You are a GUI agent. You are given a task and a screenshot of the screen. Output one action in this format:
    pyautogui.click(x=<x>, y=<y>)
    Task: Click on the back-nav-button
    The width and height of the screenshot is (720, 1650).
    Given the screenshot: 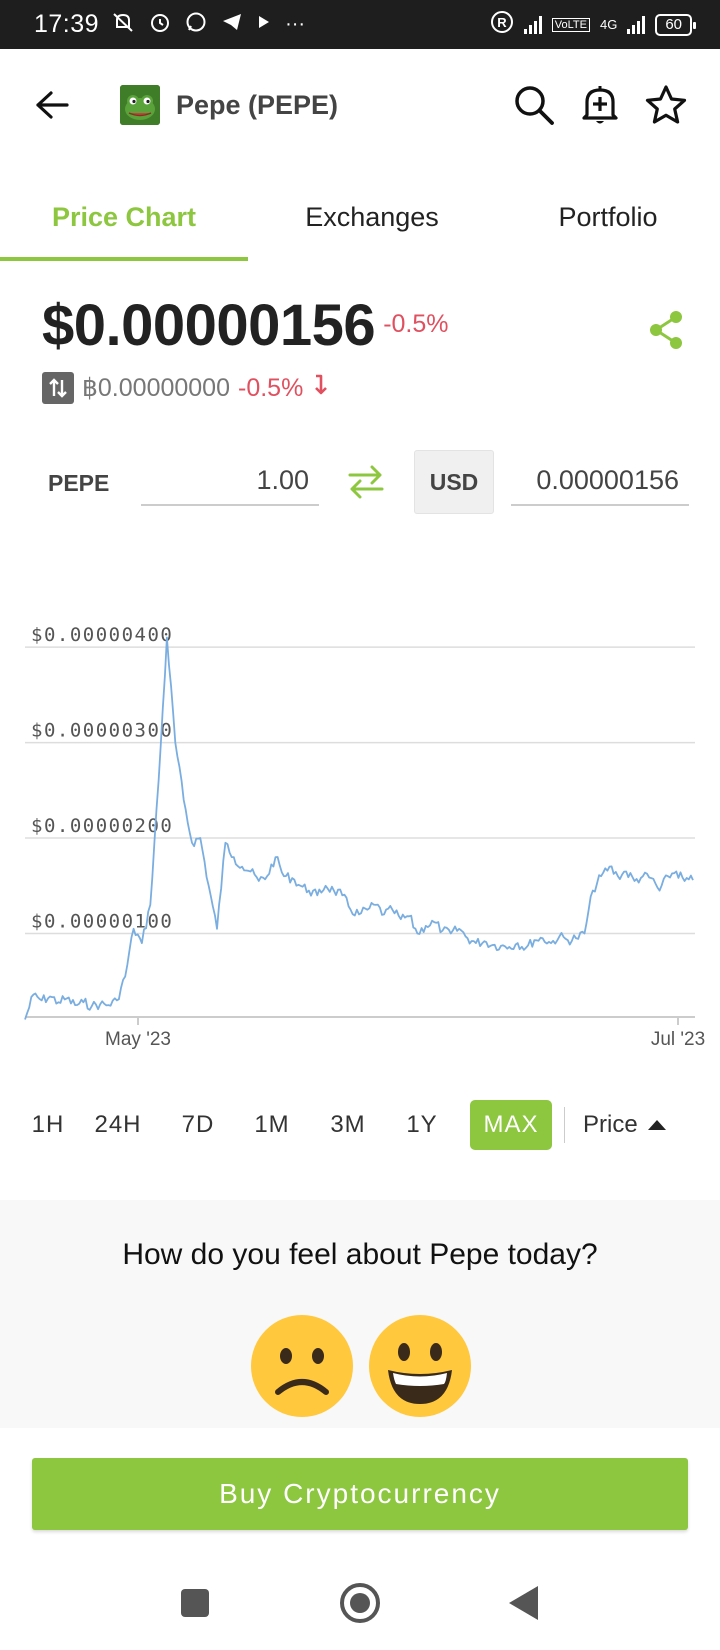 What is the action you would take?
    pyautogui.click(x=523, y=1603)
    